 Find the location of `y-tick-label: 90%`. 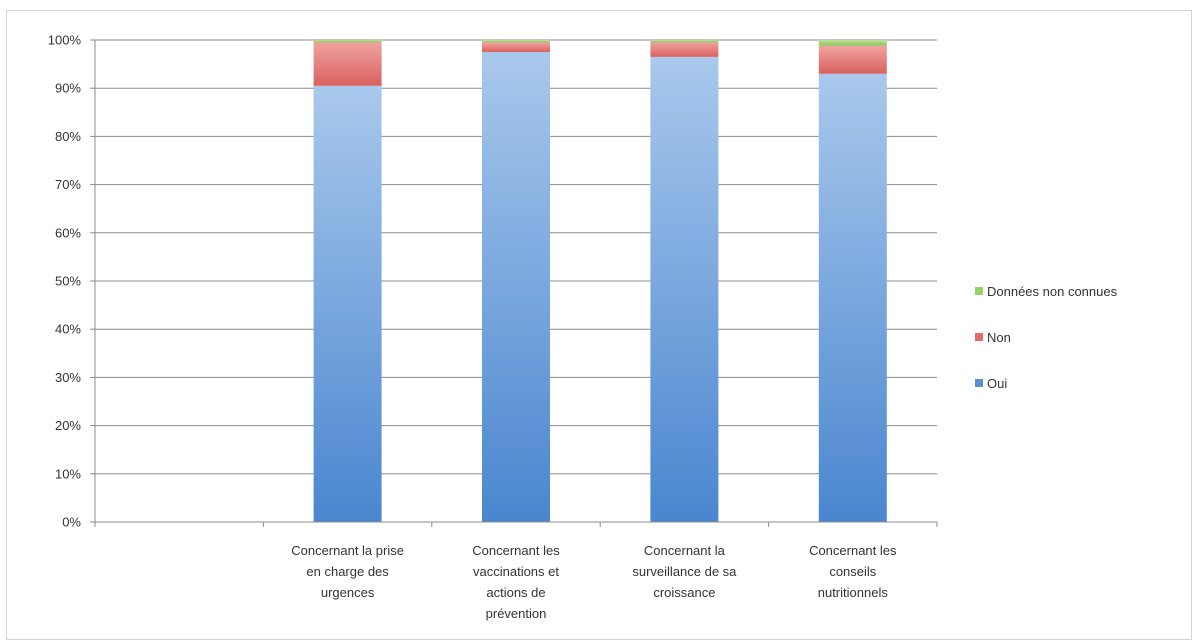

y-tick-label: 90% is located at coordinates (68, 88).